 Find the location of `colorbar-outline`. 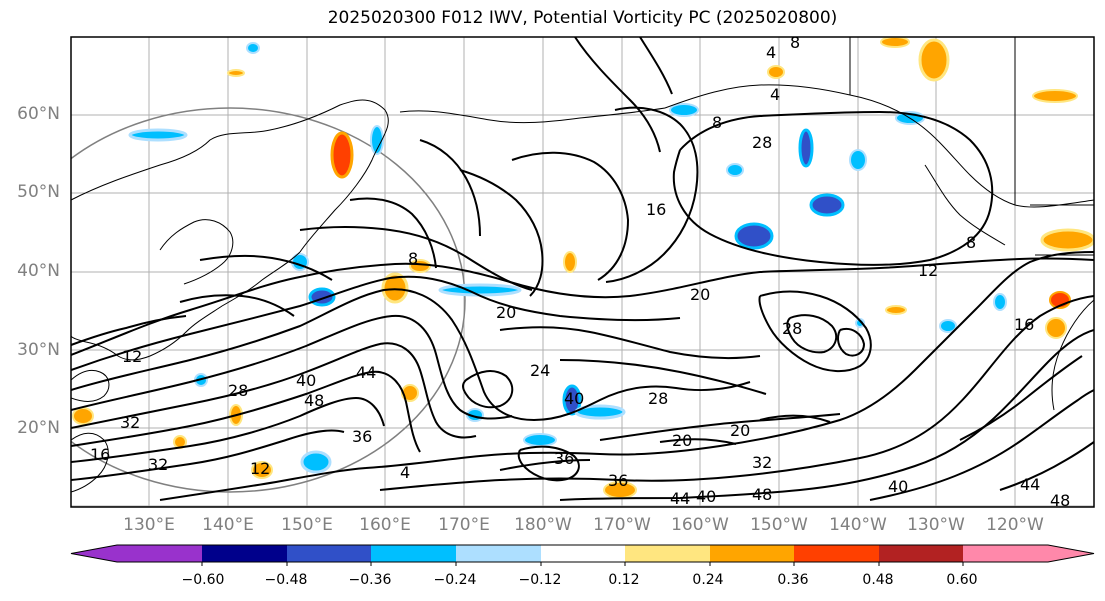

colorbar-outline is located at coordinates (582, 553).